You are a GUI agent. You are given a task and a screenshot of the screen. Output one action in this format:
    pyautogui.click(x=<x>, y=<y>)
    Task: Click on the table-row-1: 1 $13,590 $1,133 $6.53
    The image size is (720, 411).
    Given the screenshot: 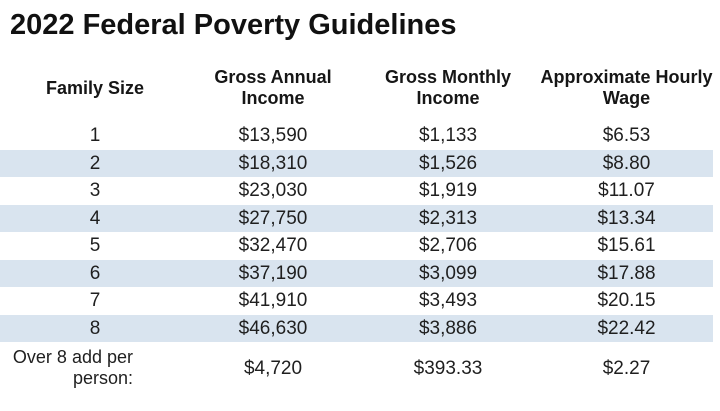 What is the action you would take?
    pyautogui.click(x=356, y=136)
    